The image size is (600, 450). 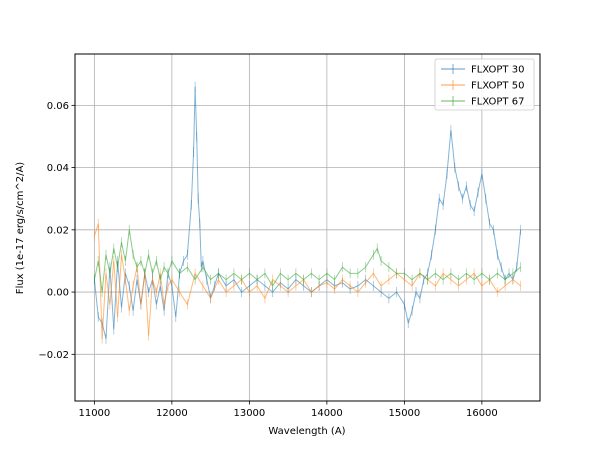 I want to click on legend-label: FLXOPT 30, so click(x=497, y=70).